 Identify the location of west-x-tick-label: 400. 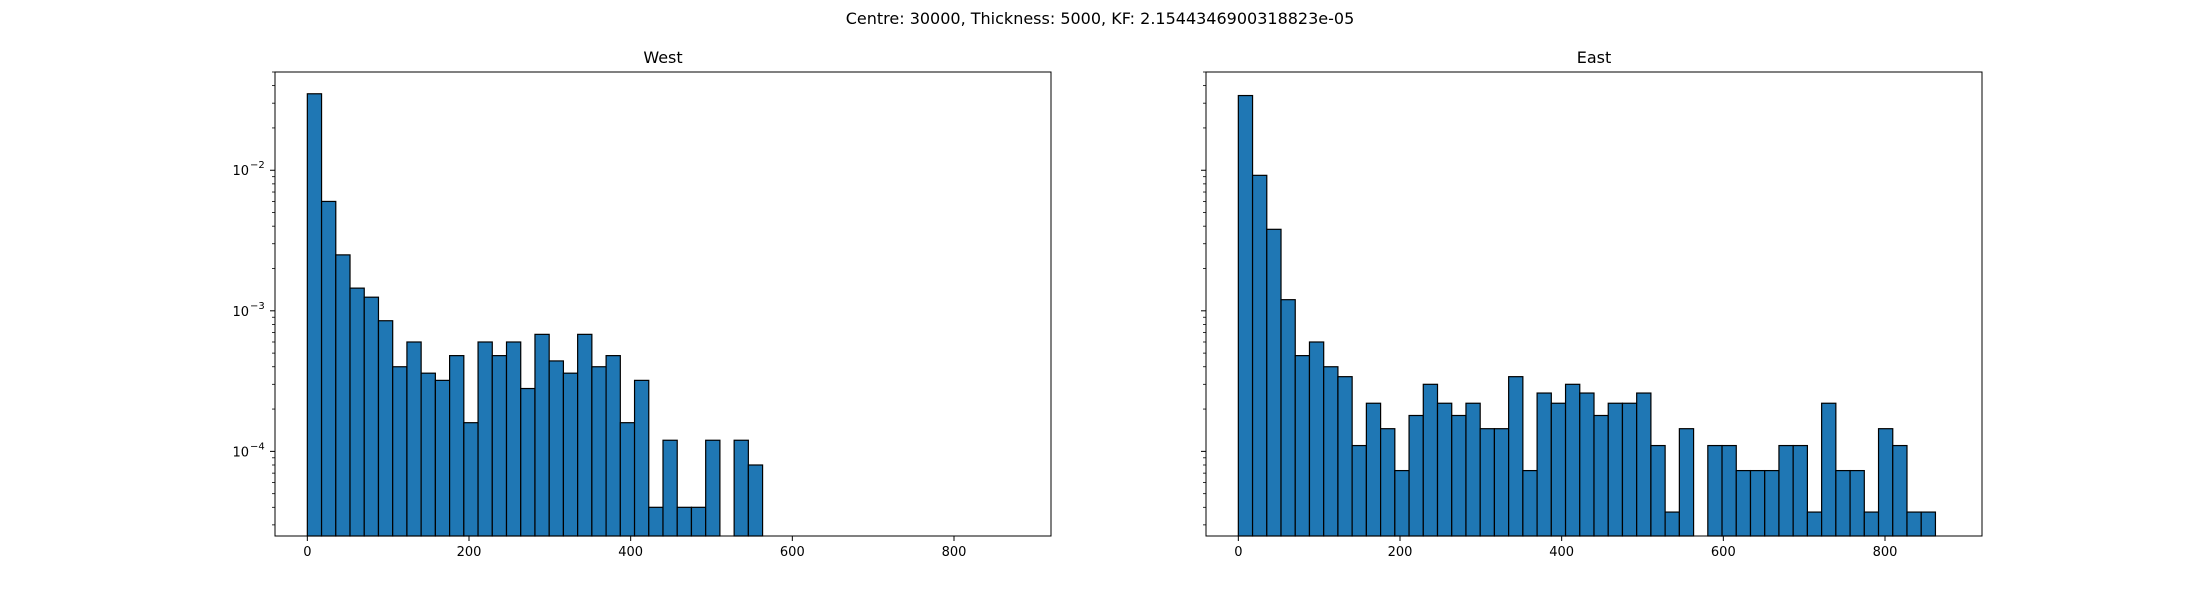
(630, 552).